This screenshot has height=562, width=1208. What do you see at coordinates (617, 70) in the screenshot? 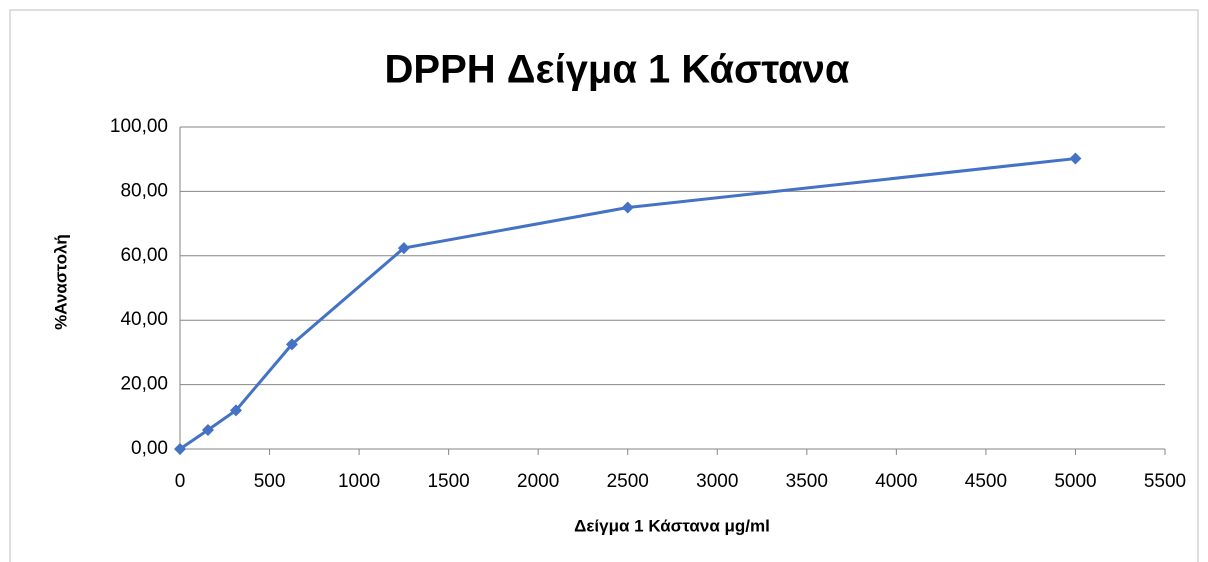
I see `chart-title: DPPH Δείγμα 1 Κάστανα` at bounding box center [617, 70].